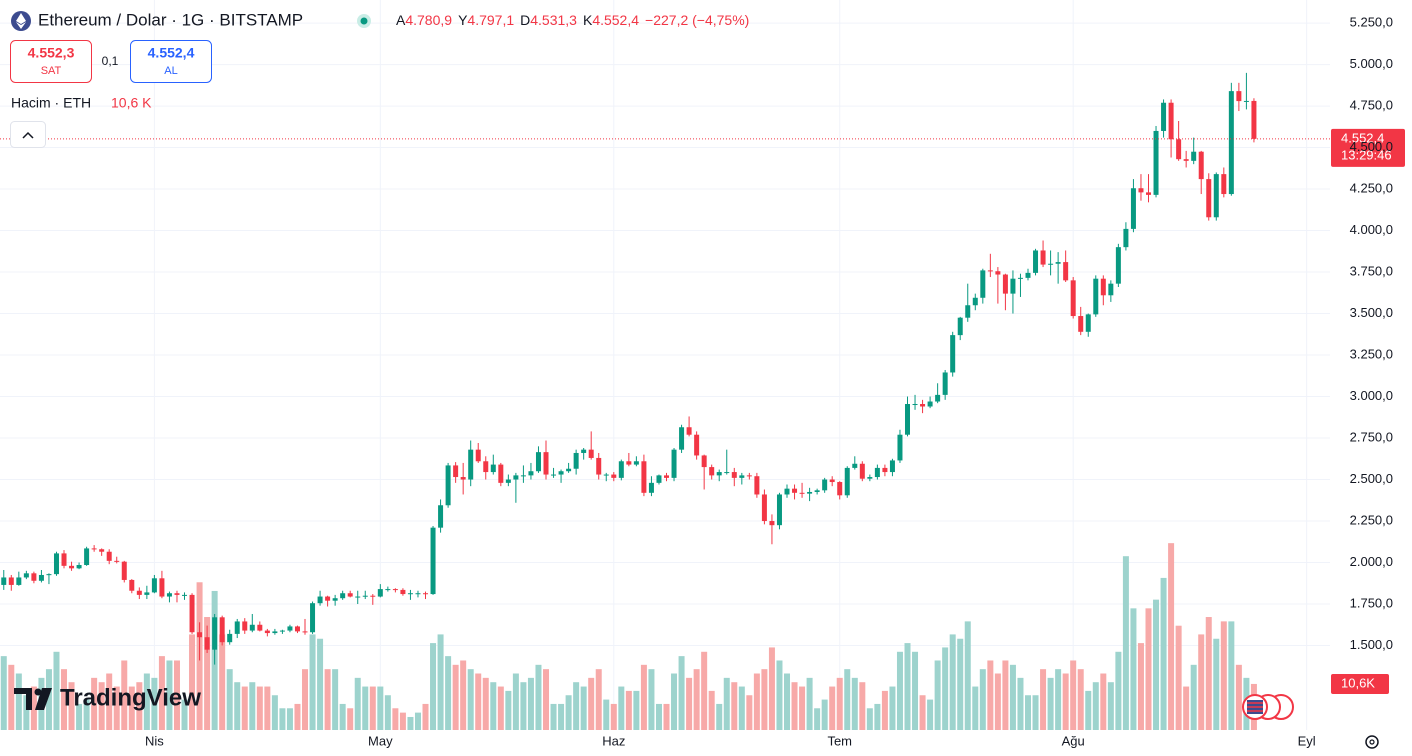  What do you see at coordinates (697, 20) in the screenshot?
I see `ohlc-change: −227,2 (−4,75%)` at bounding box center [697, 20].